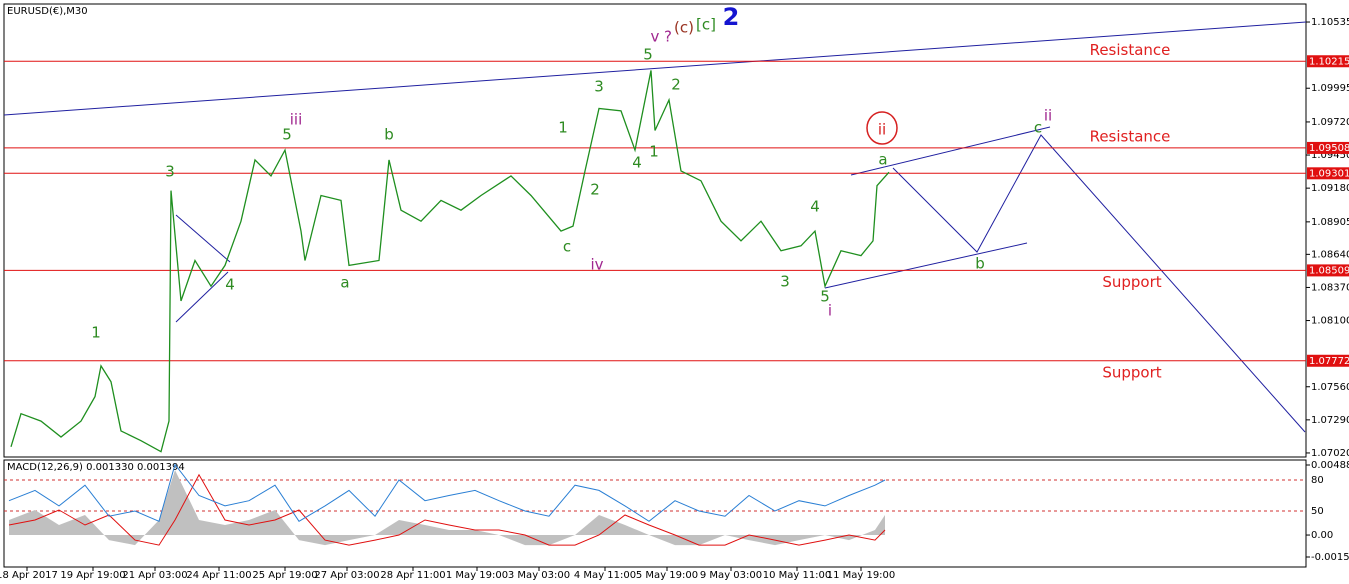  I want to click on signal-line, so click(447, 509).